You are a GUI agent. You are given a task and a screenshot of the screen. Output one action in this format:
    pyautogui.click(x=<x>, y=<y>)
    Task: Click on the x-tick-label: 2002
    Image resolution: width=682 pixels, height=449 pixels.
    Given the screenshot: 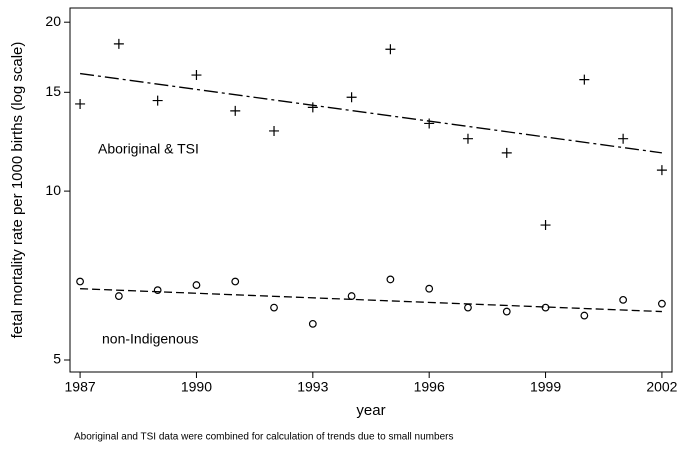 What is the action you would take?
    pyautogui.click(x=661, y=387)
    